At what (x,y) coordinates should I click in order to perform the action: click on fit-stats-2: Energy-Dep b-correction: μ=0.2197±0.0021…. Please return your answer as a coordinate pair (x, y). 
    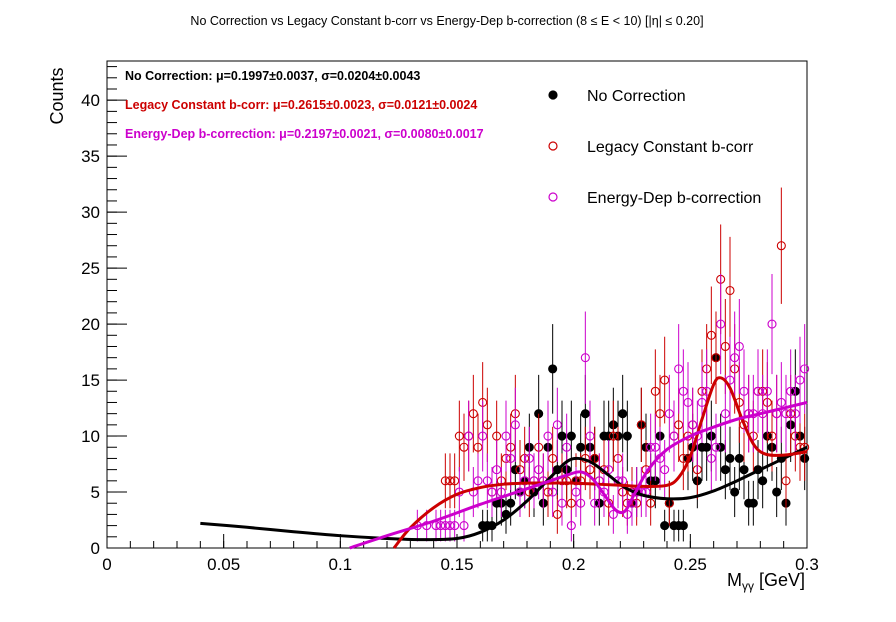
    Looking at the image, I should click on (304, 134).